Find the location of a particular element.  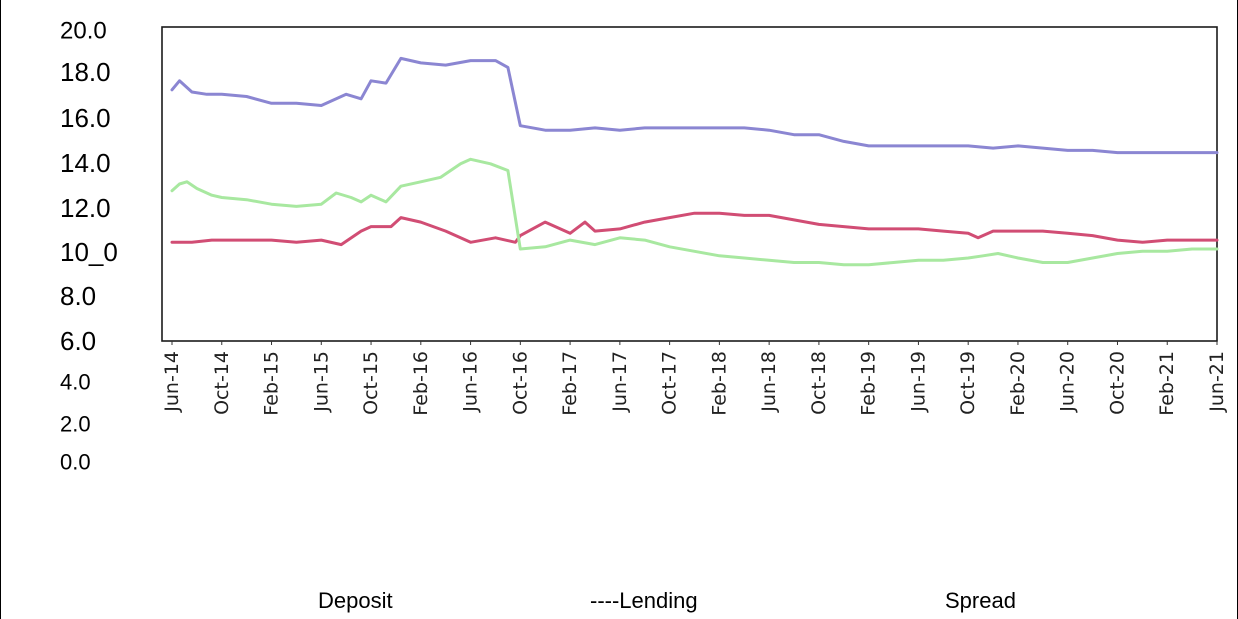

x-tick-label: Jun-21 is located at coordinates (1217, 382).